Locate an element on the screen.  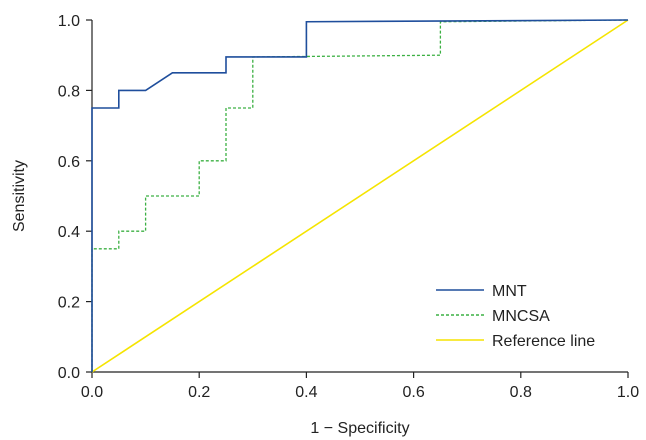
x-axis-label: 1 − Specificity is located at coordinates (359, 428).